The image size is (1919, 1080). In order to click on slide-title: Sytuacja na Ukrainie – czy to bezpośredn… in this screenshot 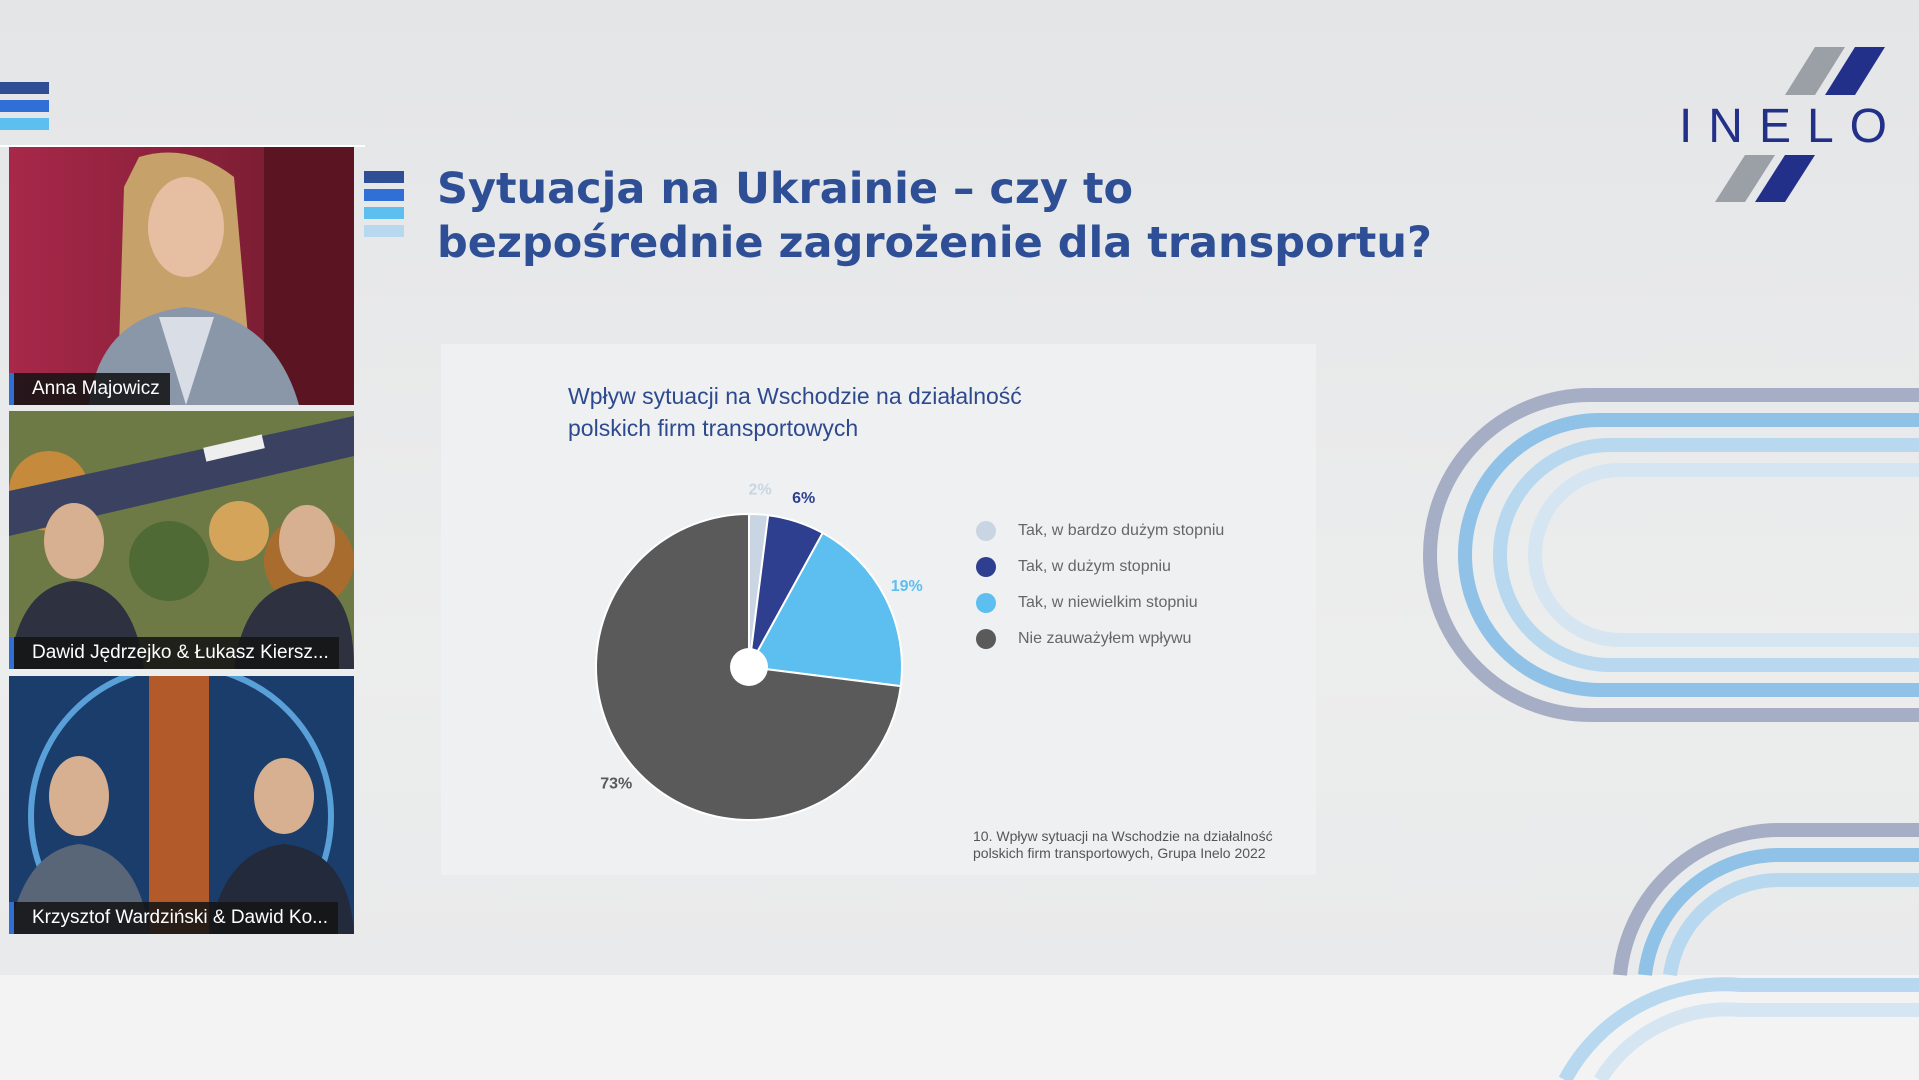, I will do `click(934, 216)`.